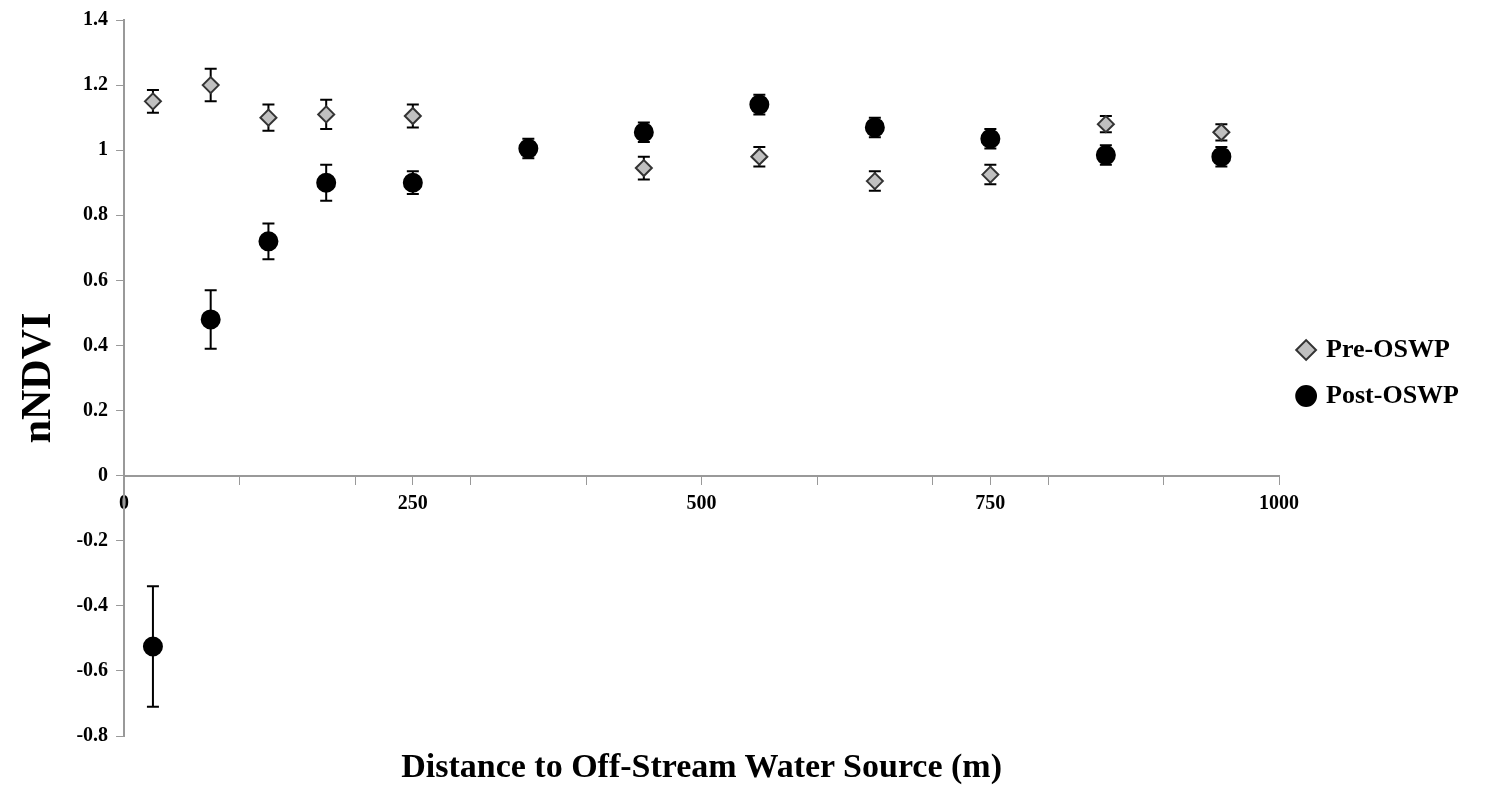  Describe the element at coordinates (92, 538) in the screenshot. I see `y-tick-label: -0.2` at that location.